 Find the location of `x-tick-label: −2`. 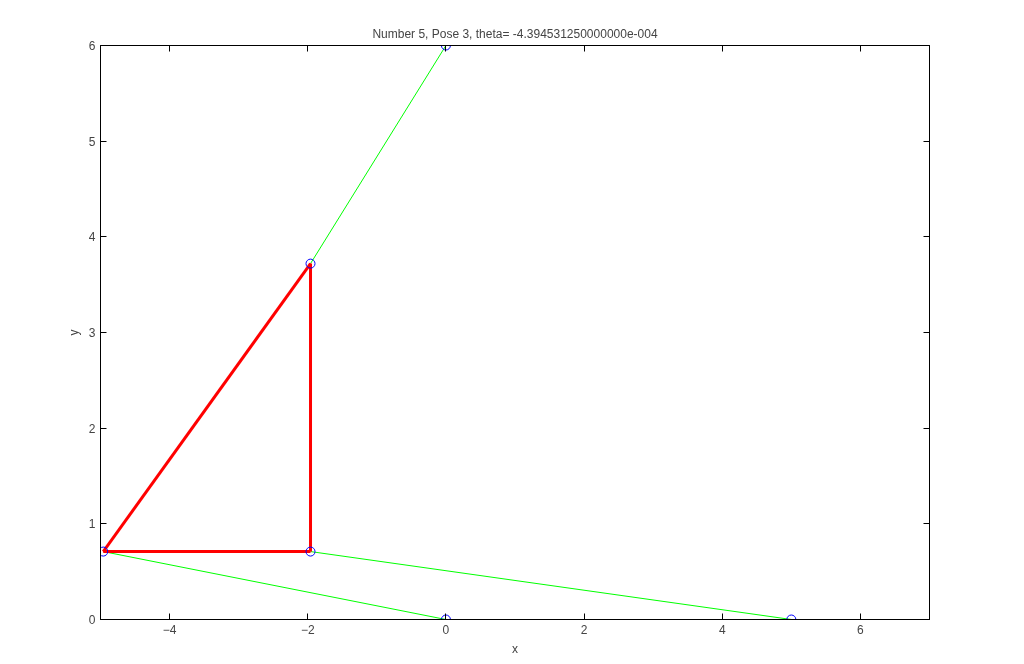

x-tick-label: −2 is located at coordinates (307, 629).